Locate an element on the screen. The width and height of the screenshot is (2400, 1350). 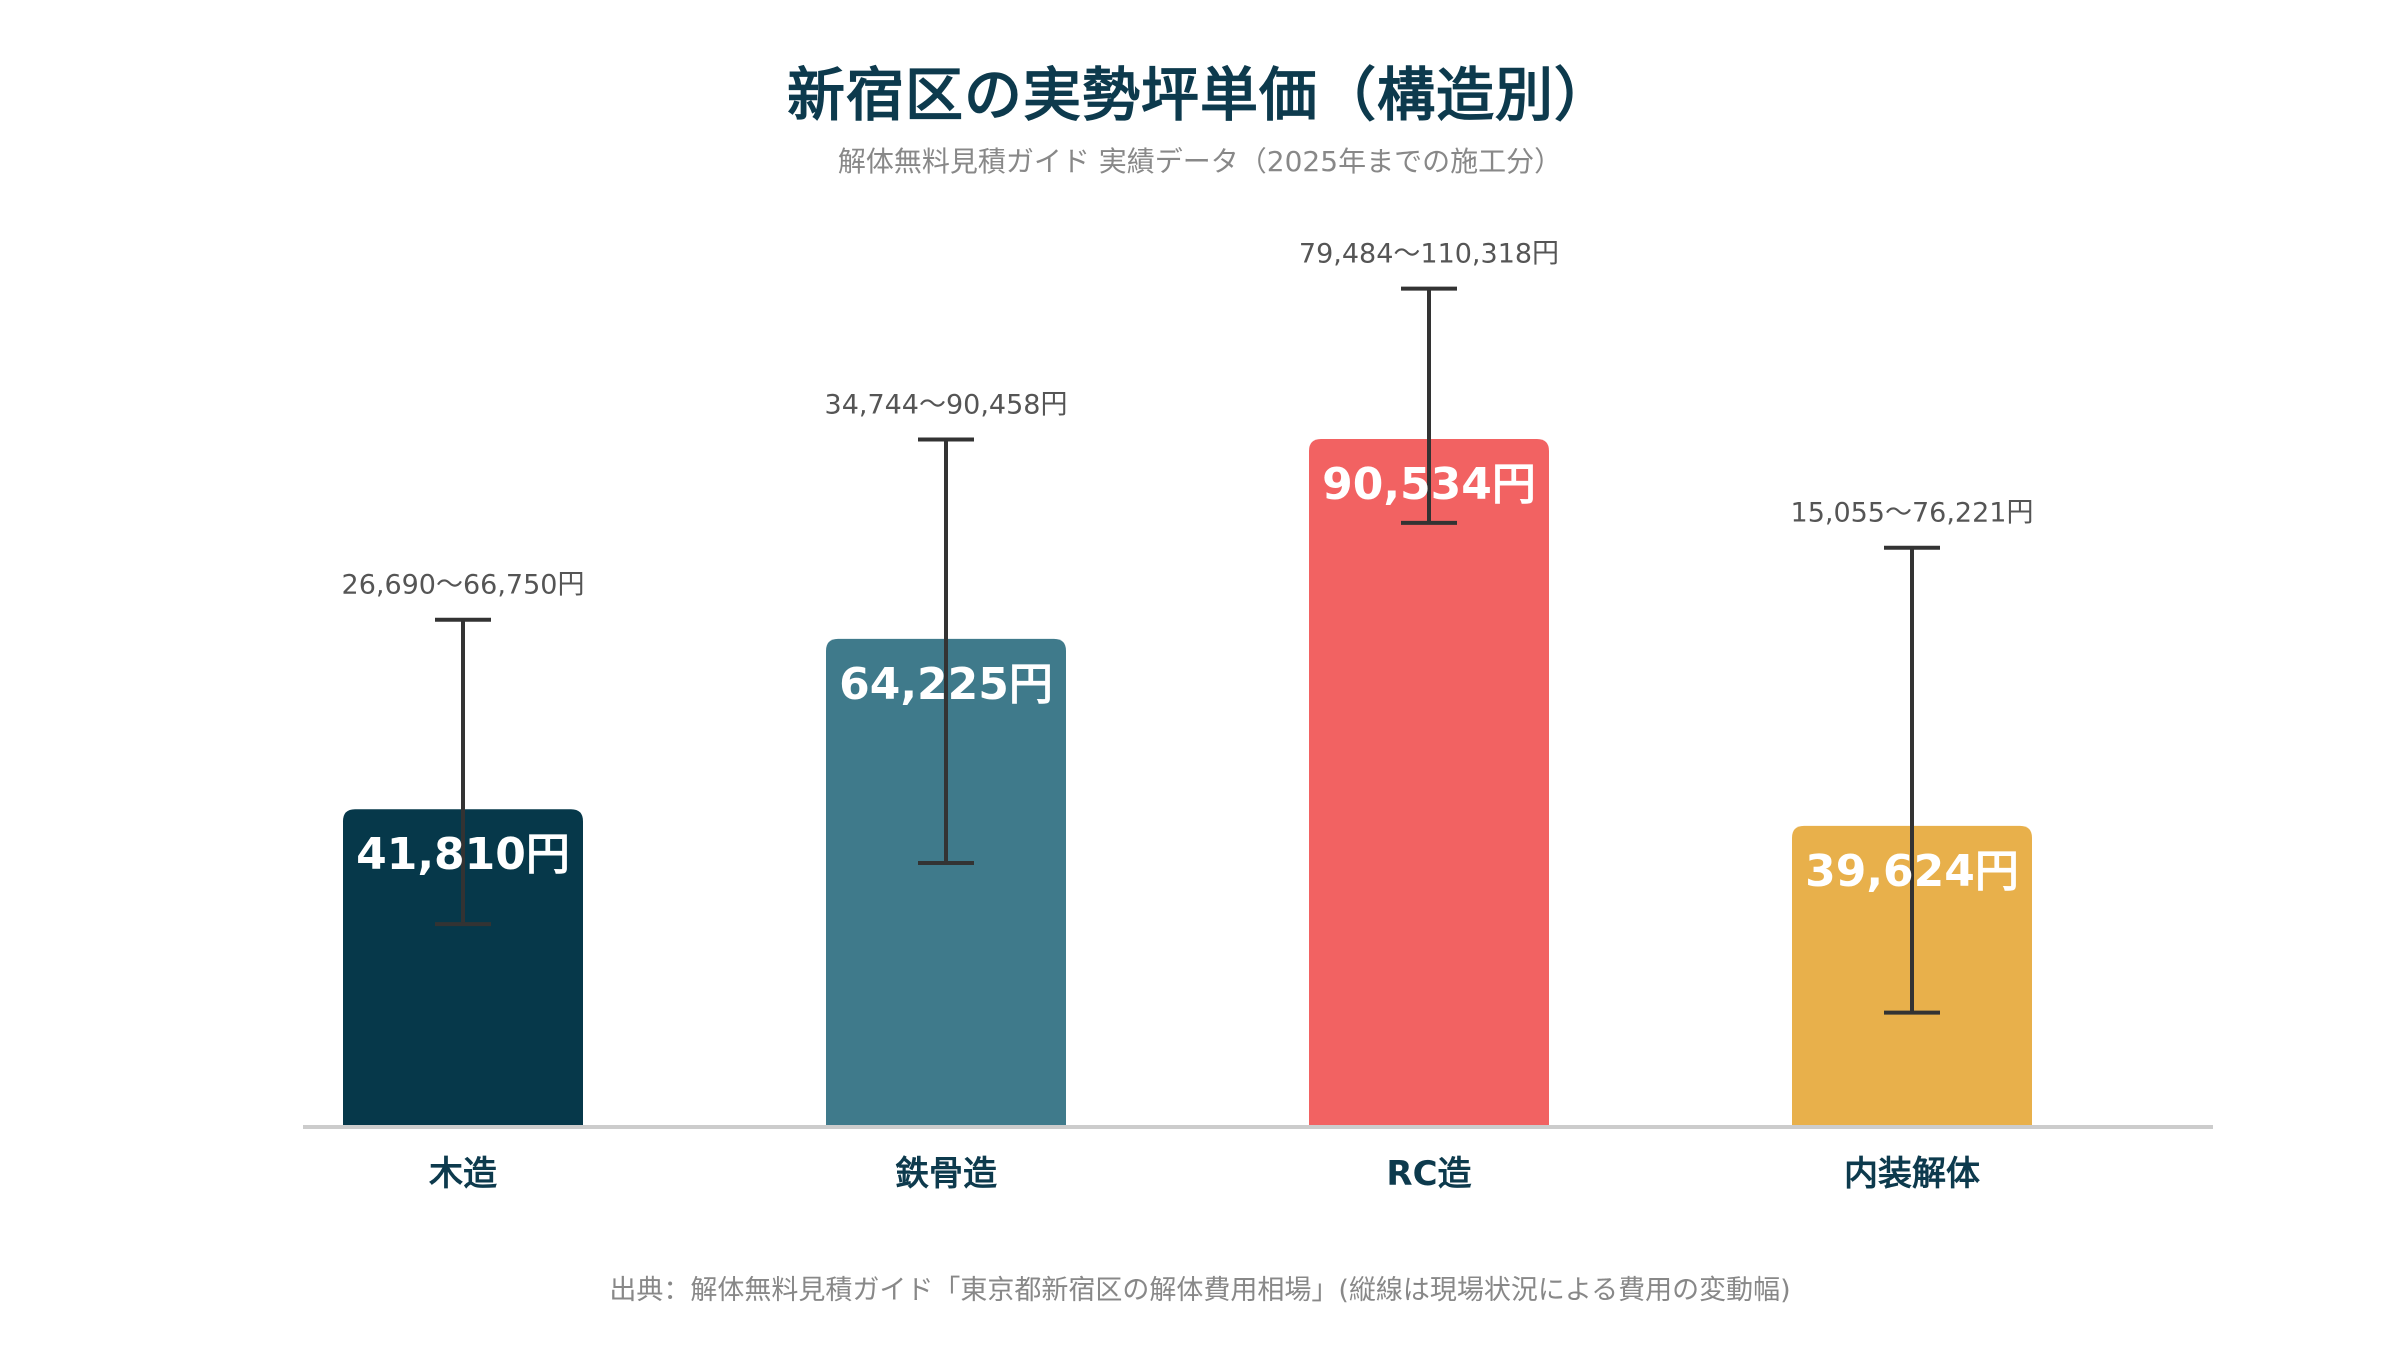
bar-value-label: 39,624円 is located at coordinates (1912, 871).